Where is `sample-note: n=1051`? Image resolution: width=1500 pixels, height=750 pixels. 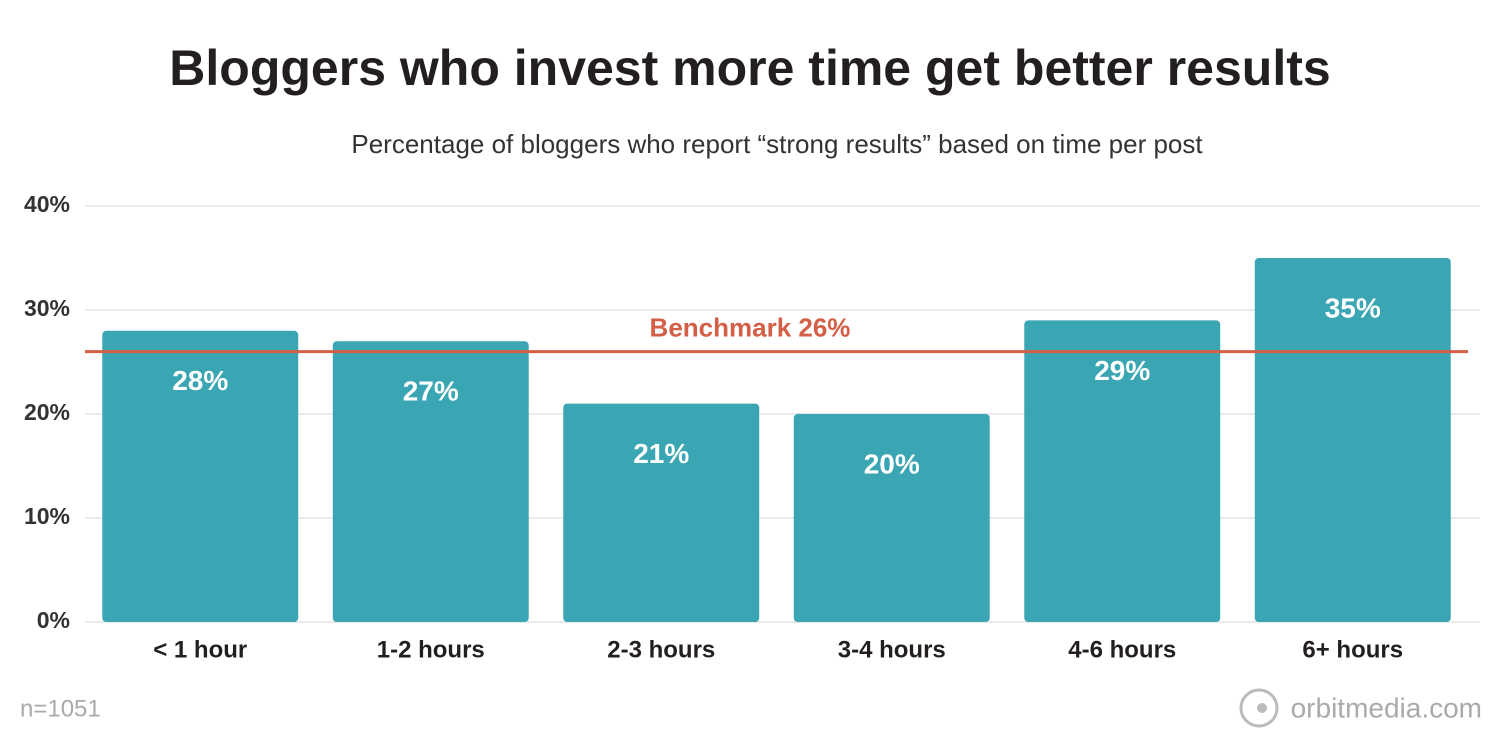
sample-note: n=1051 is located at coordinates (60, 708).